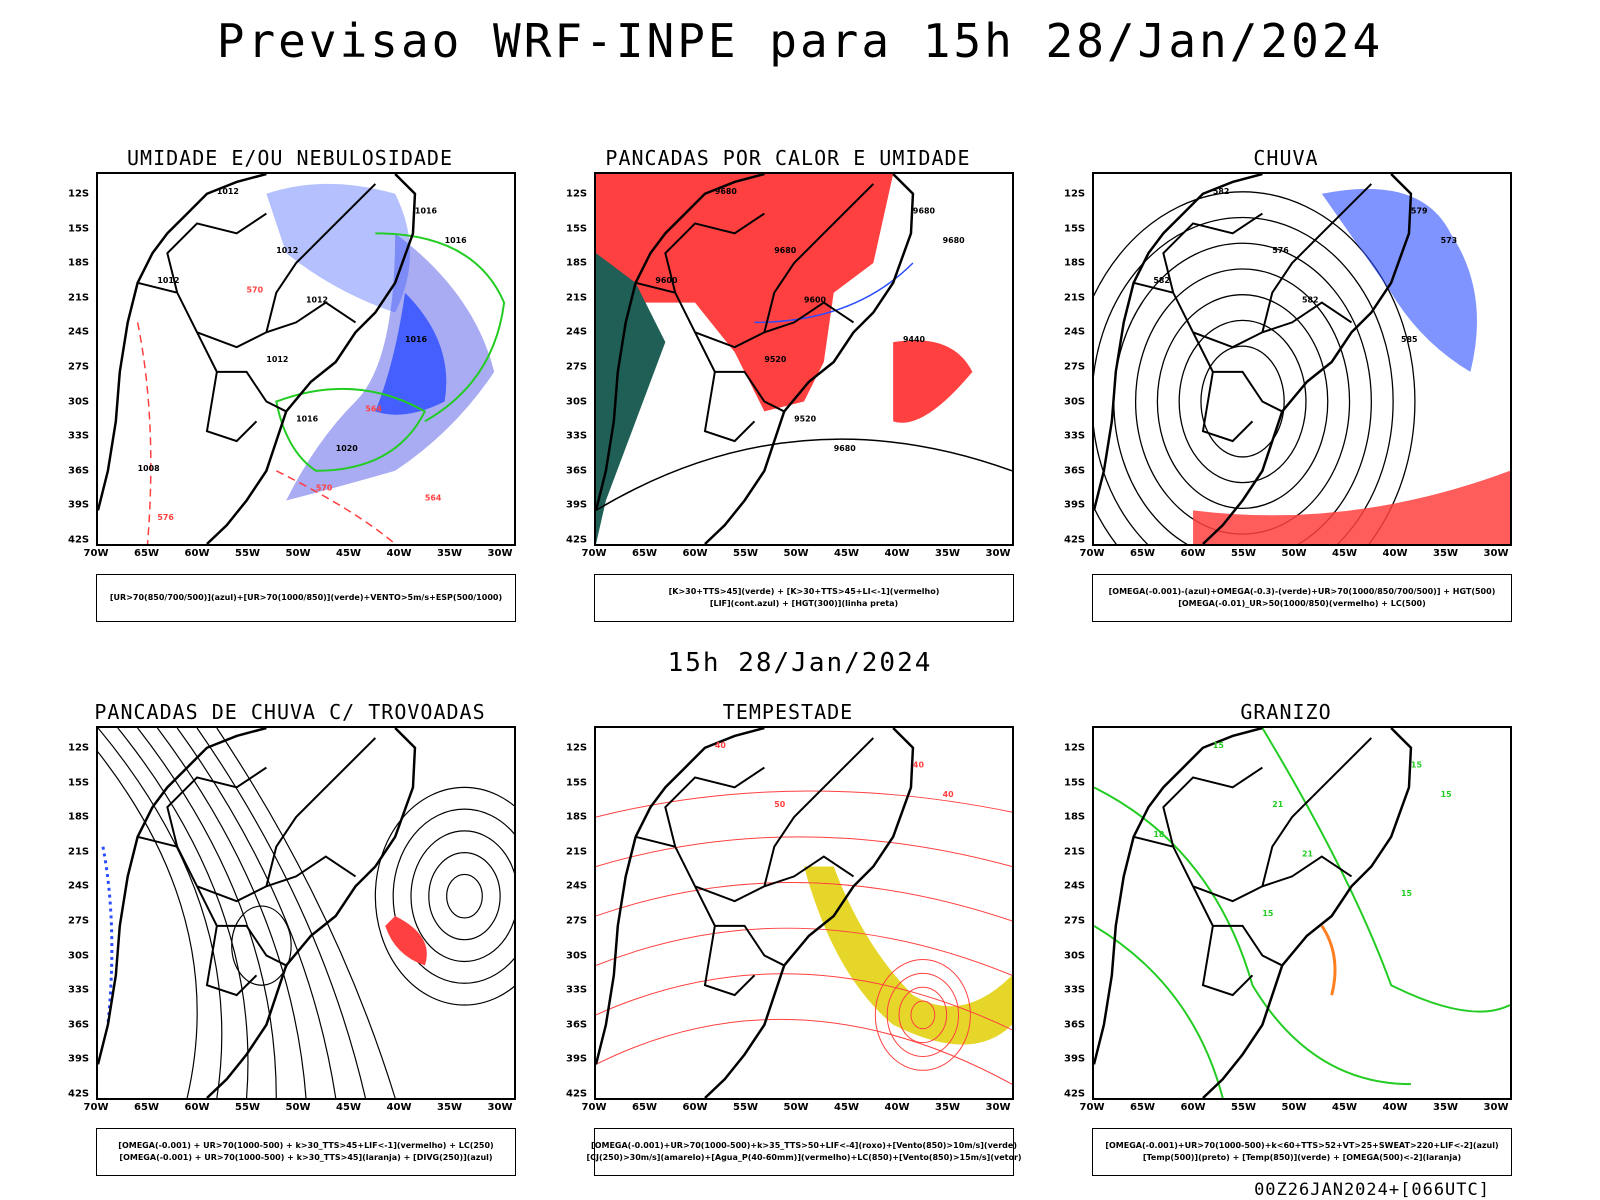  I want to click on lat-label: 12S, so click(577, 748).